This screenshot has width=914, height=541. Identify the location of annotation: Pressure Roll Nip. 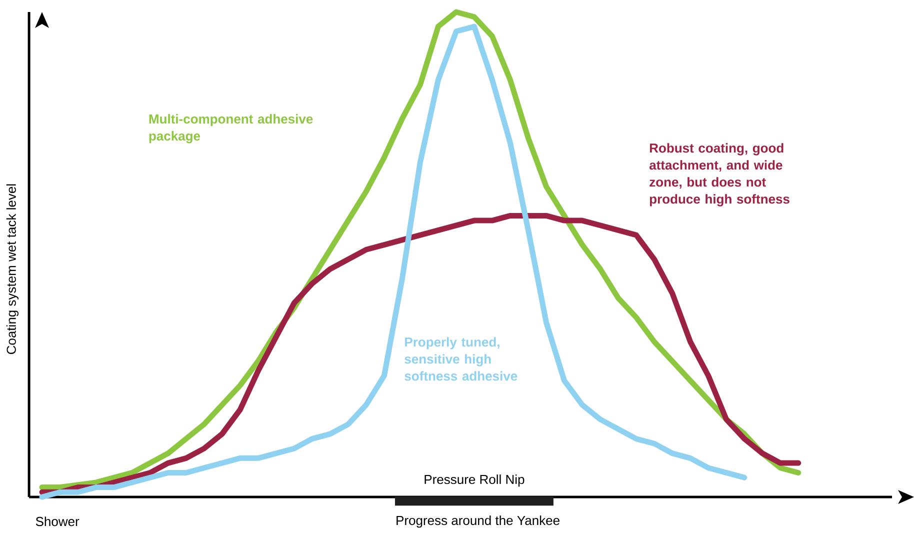
(474, 480).